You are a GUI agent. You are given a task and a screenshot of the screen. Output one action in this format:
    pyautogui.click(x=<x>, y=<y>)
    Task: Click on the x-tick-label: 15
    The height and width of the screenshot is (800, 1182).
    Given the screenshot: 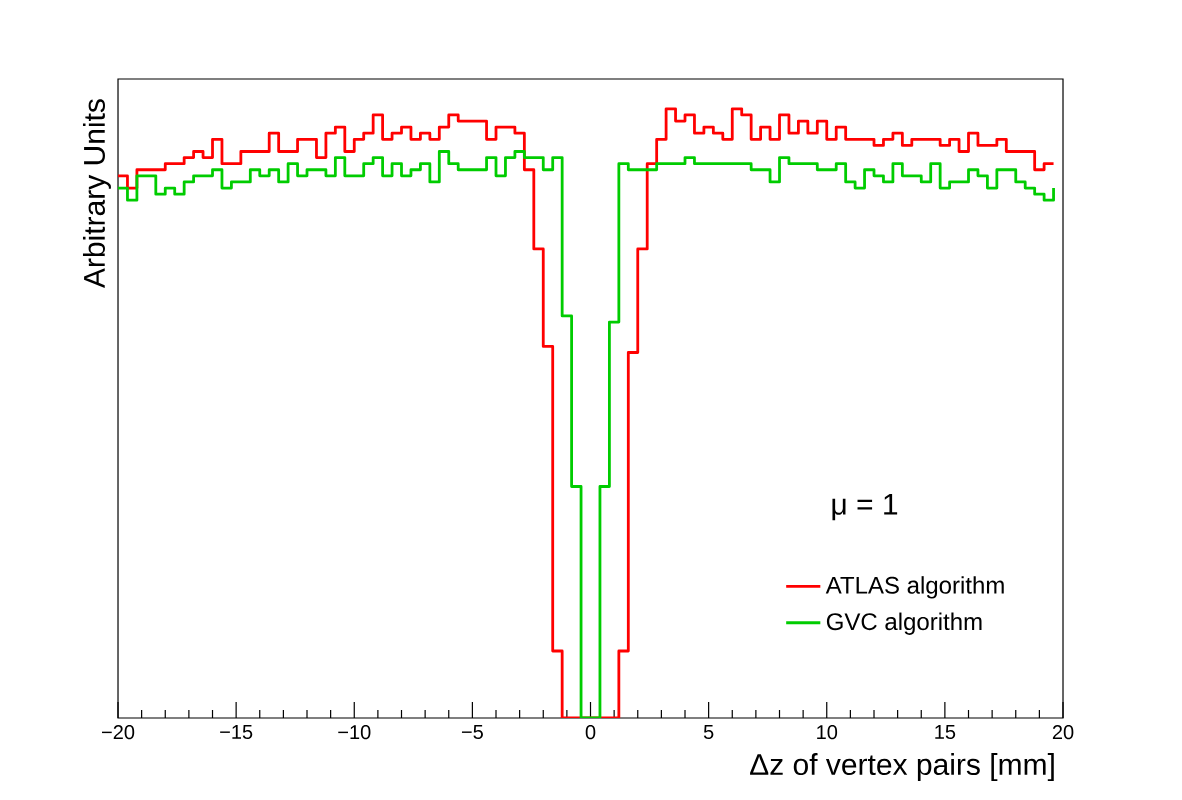 What is the action you would take?
    pyautogui.click(x=945, y=732)
    